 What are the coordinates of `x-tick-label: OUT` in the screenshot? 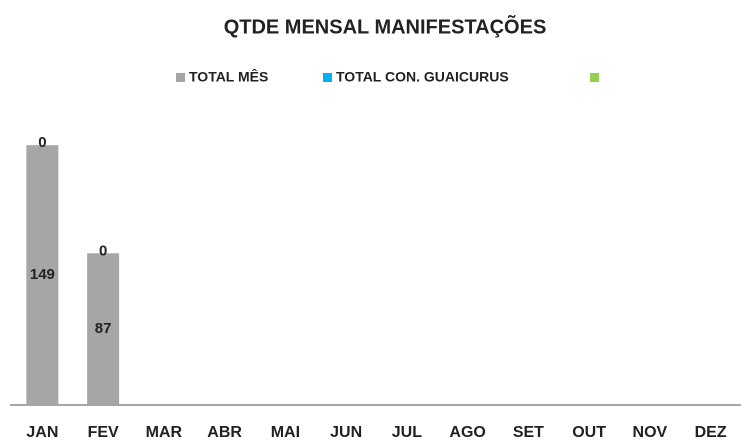 It's located at (589, 432).